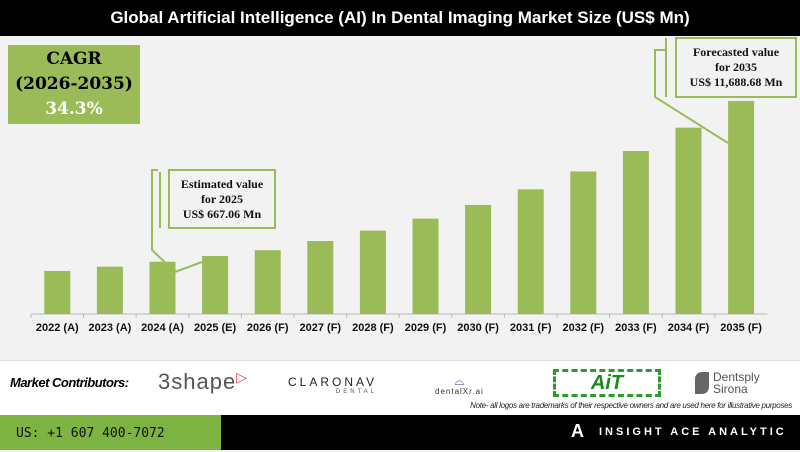 Image resolution: width=800 pixels, height=452 pixels. I want to click on x-tick-label: 2035 (F), so click(741, 328).